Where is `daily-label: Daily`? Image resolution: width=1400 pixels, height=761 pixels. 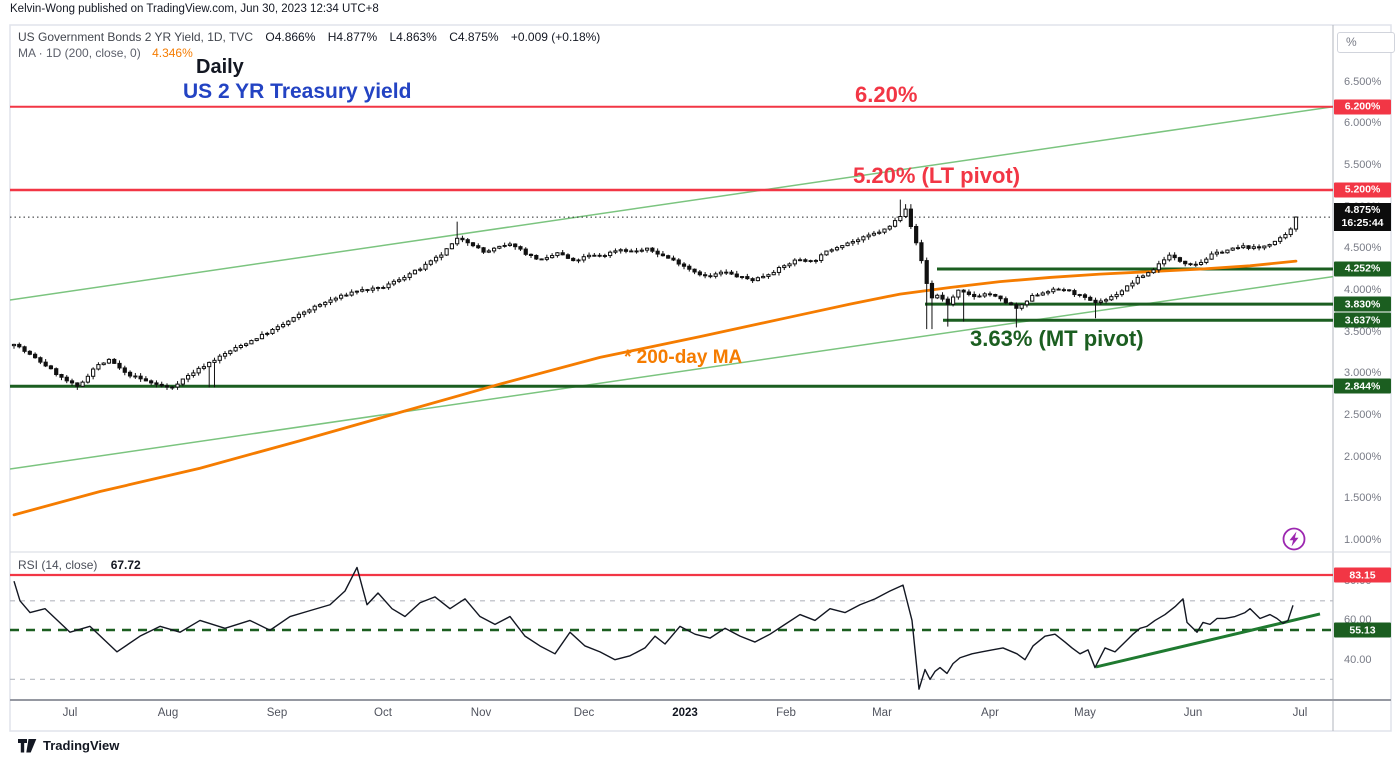
daily-label: Daily is located at coordinates (220, 67).